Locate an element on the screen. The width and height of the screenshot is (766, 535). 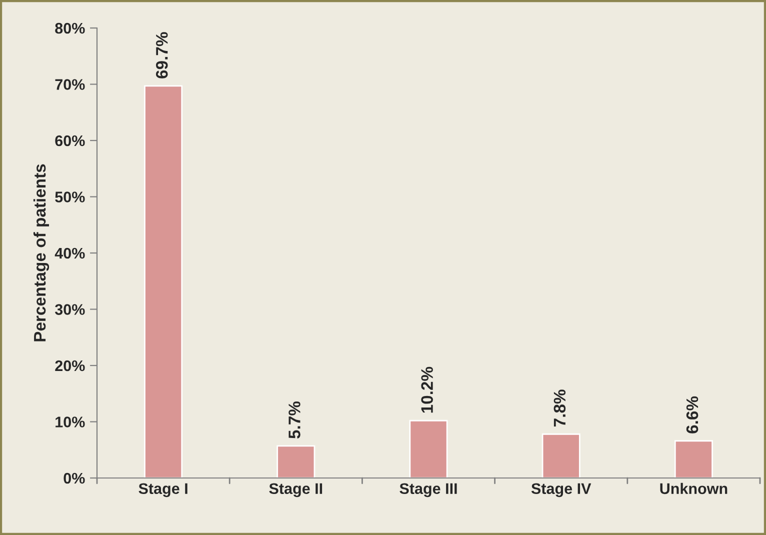
data-label: 7.8% is located at coordinates (560, 408).